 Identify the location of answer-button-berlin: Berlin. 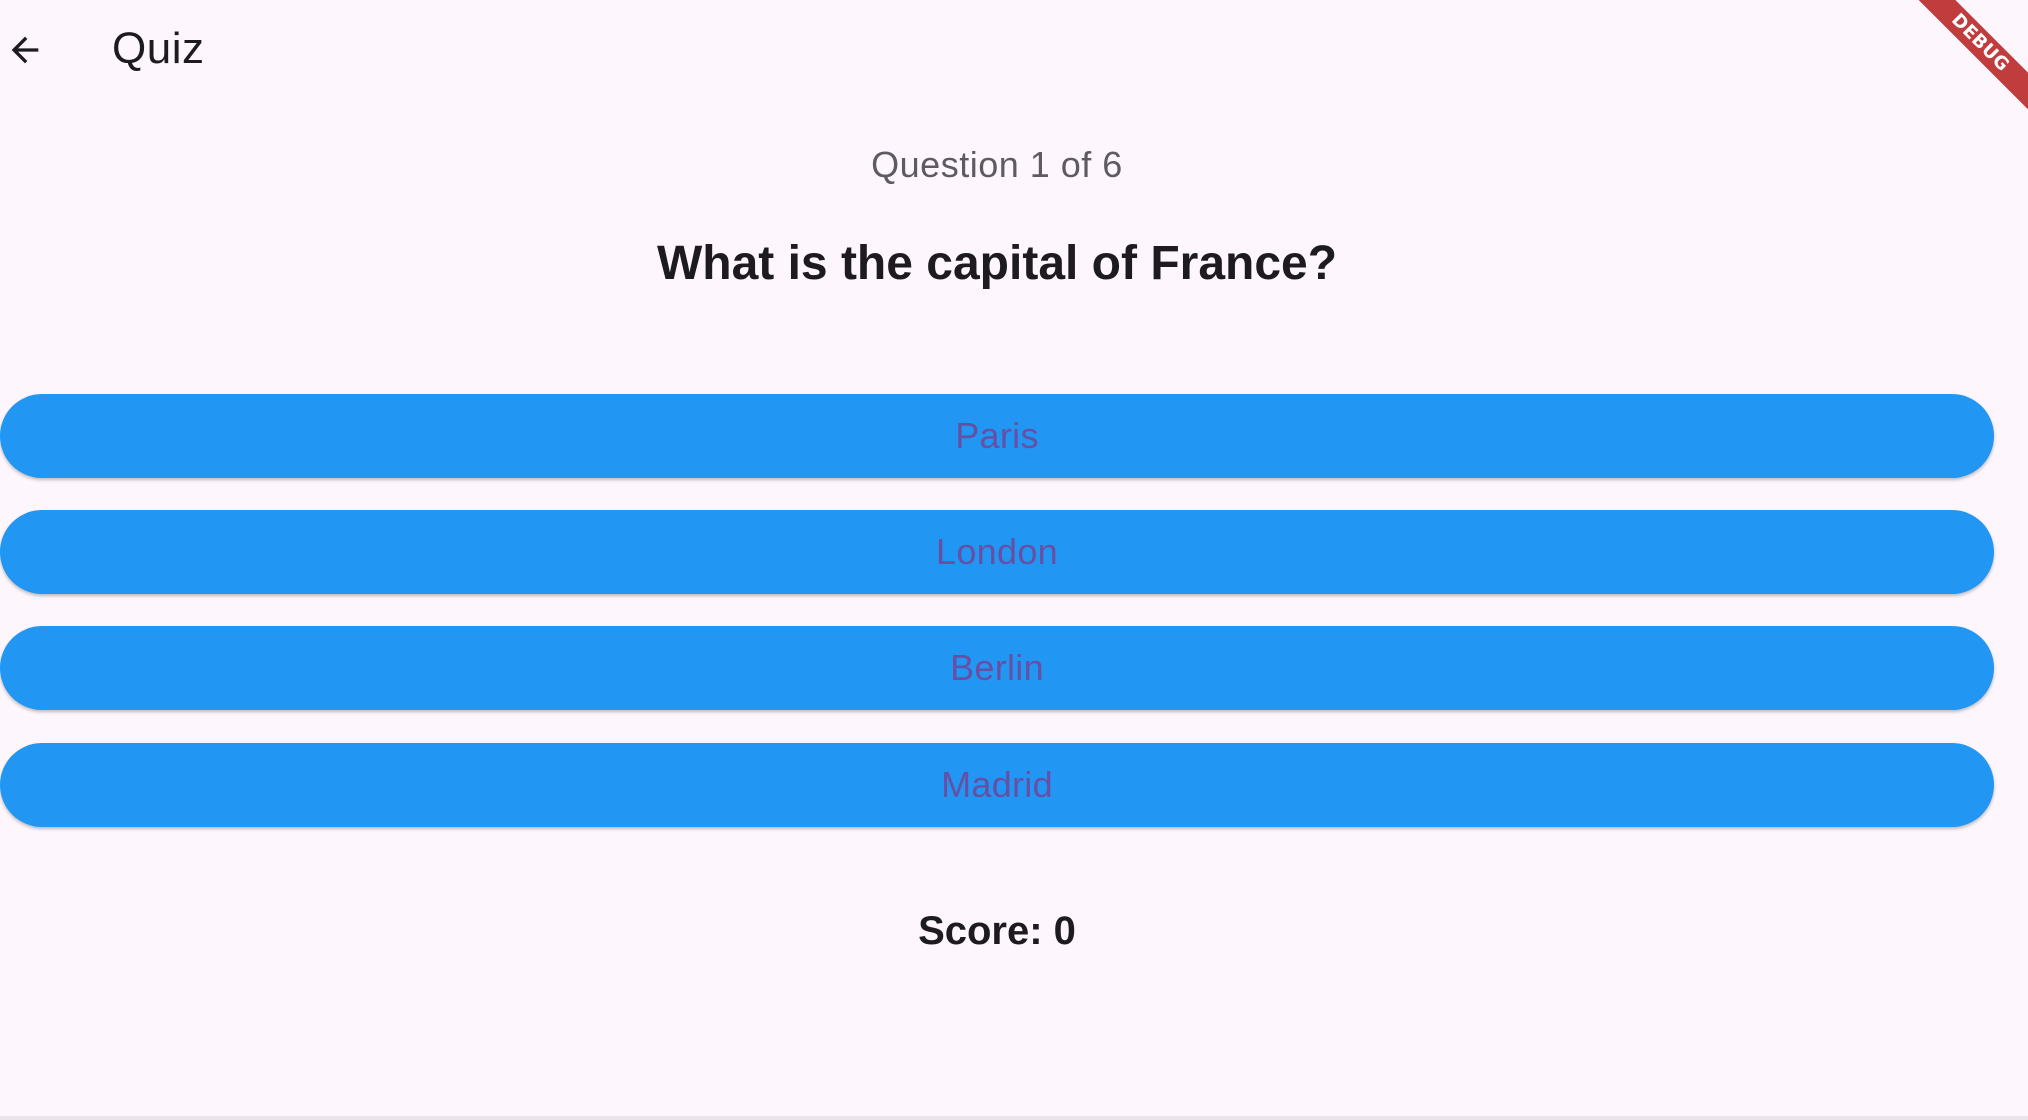
(997, 668).